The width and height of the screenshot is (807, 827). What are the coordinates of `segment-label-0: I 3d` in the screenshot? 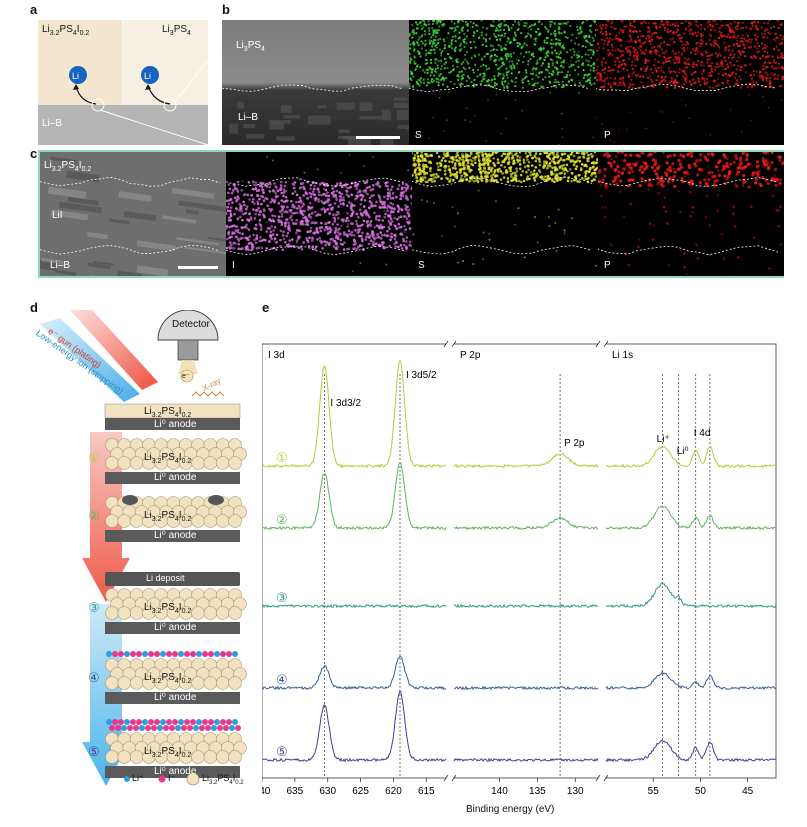 It's located at (276, 355).